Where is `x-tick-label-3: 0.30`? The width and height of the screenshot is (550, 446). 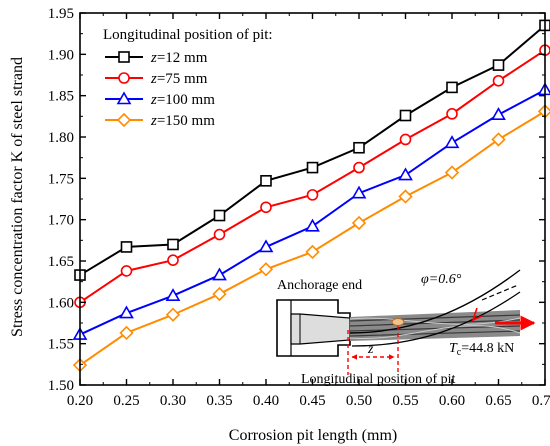
x-tick-label-3: 0.30 is located at coordinates (173, 401).